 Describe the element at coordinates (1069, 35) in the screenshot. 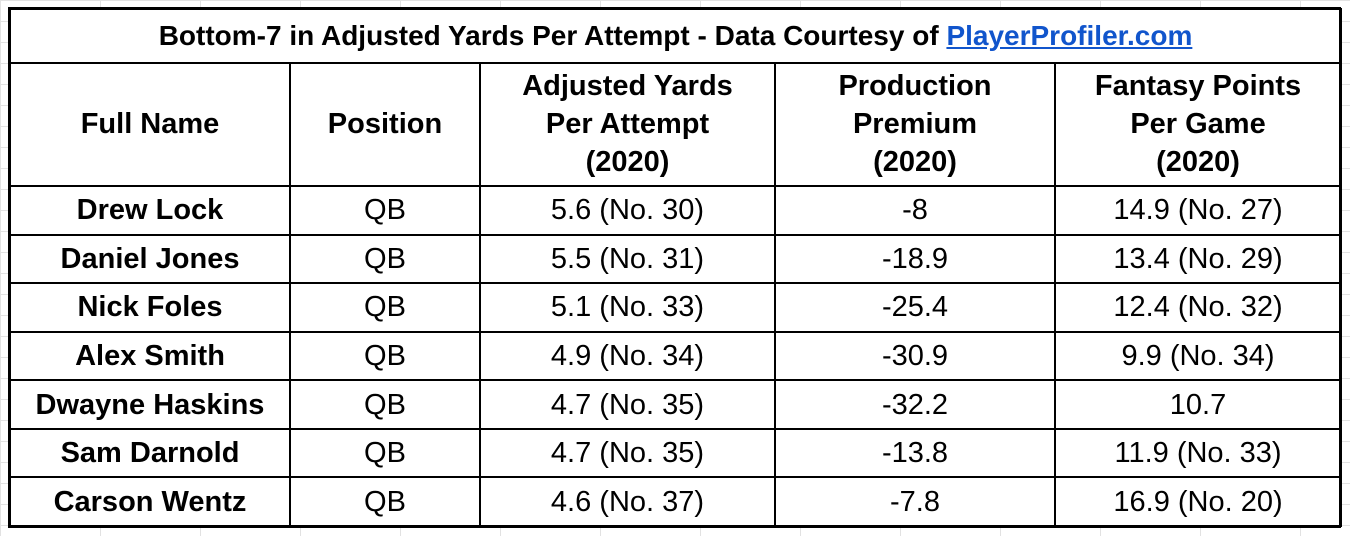

I see `source-link: PlayerProfiler.com` at that location.